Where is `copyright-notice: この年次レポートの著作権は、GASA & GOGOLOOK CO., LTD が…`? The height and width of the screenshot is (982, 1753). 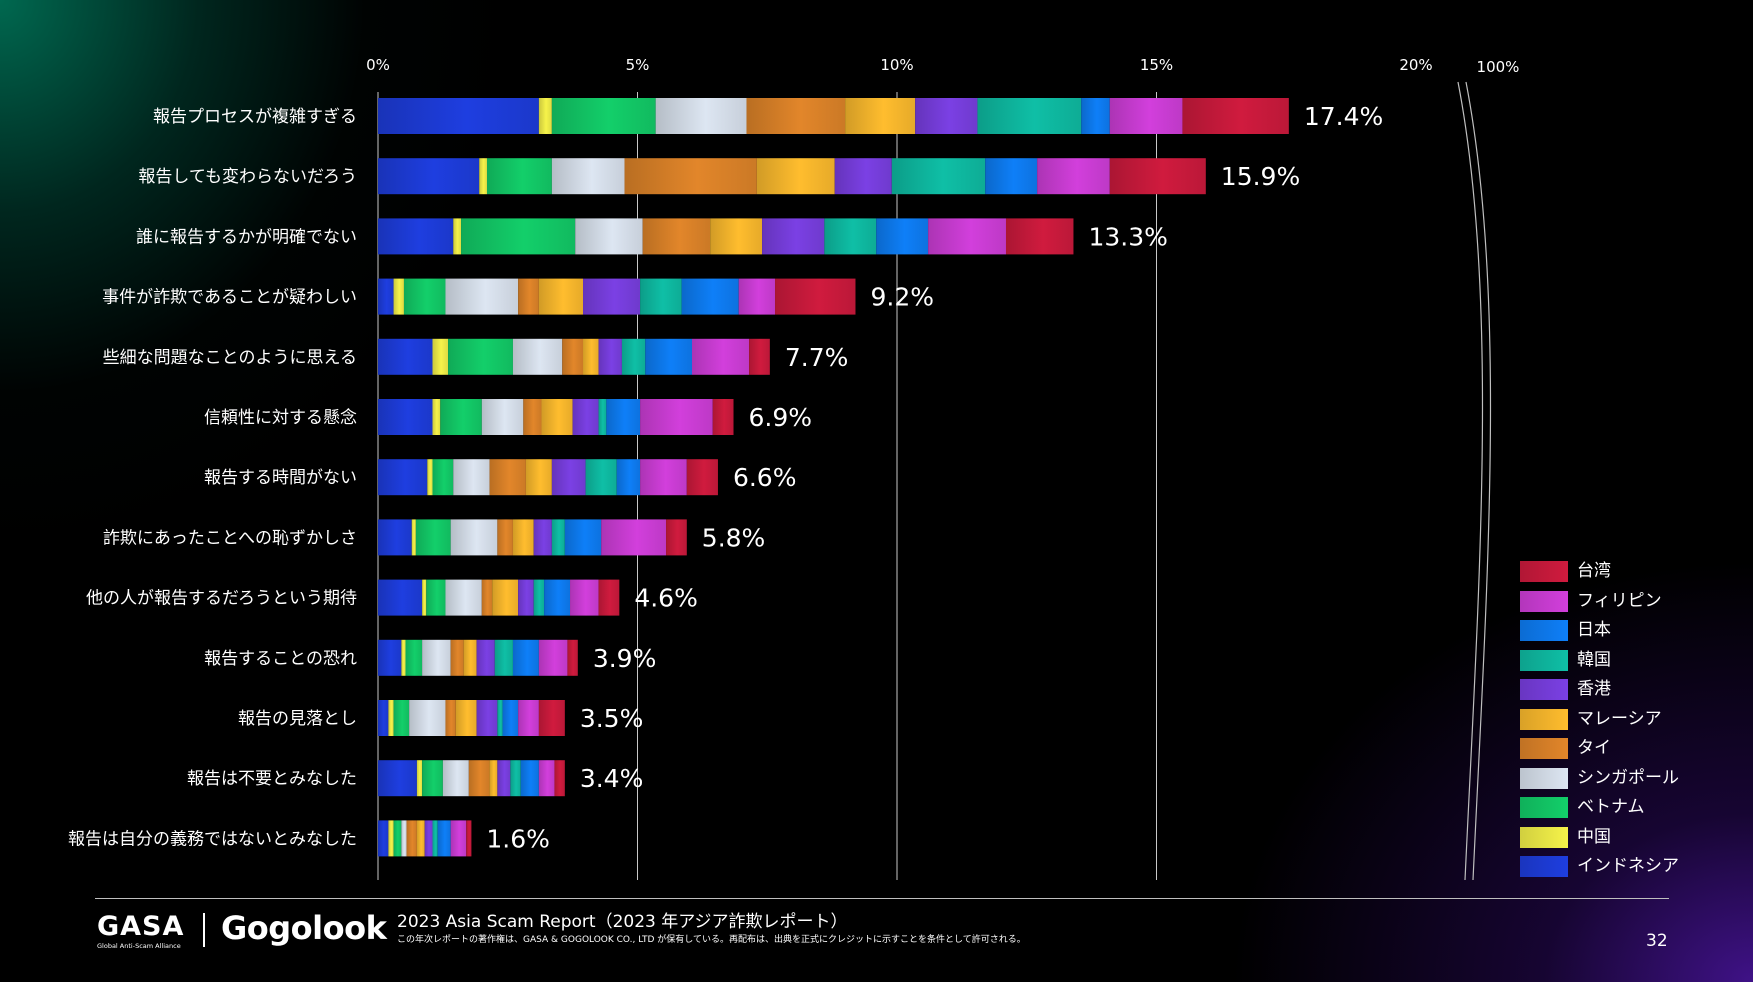 copyright-notice: この年次レポートの著作権は、GASA & GOGOLOOK CO., LTD が… is located at coordinates (711, 940).